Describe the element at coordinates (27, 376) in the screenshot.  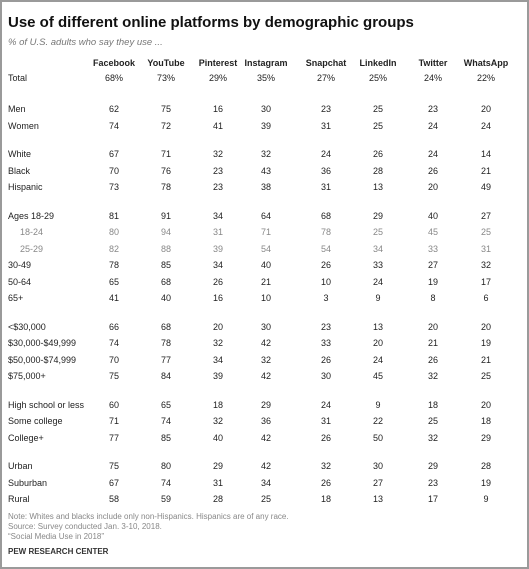
I see `row-label: $75,000+` at that location.